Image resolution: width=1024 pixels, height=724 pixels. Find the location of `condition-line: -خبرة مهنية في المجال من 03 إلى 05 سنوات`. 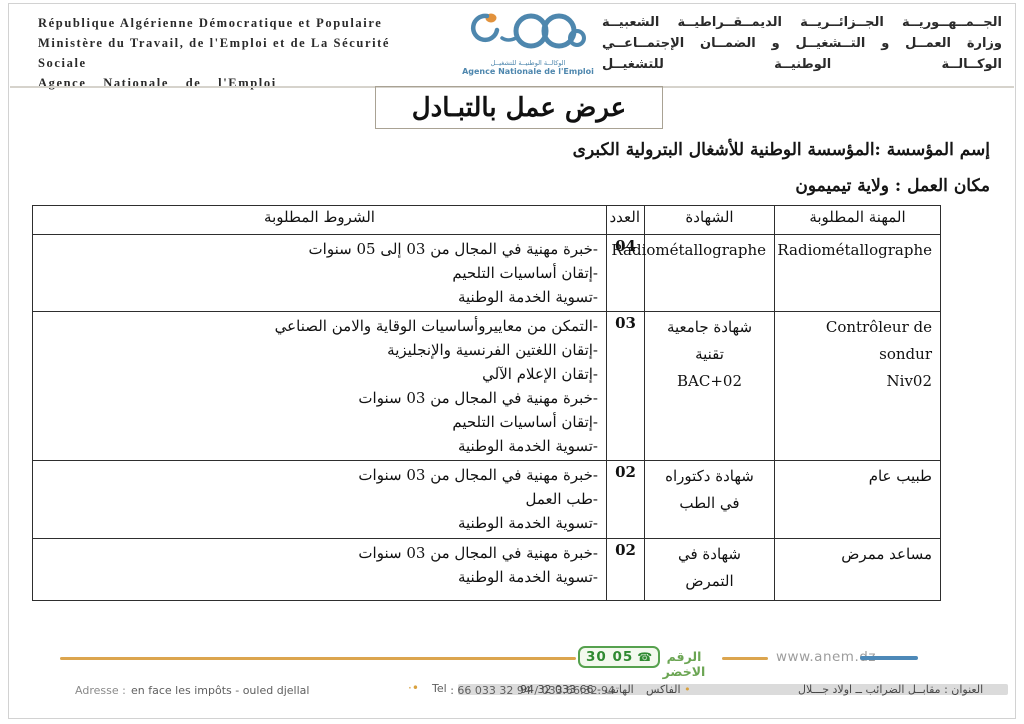

condition-line: -خبرة مهنية في المجال من 03 إلى 05 سنوات is located at coordinates (453, 249).